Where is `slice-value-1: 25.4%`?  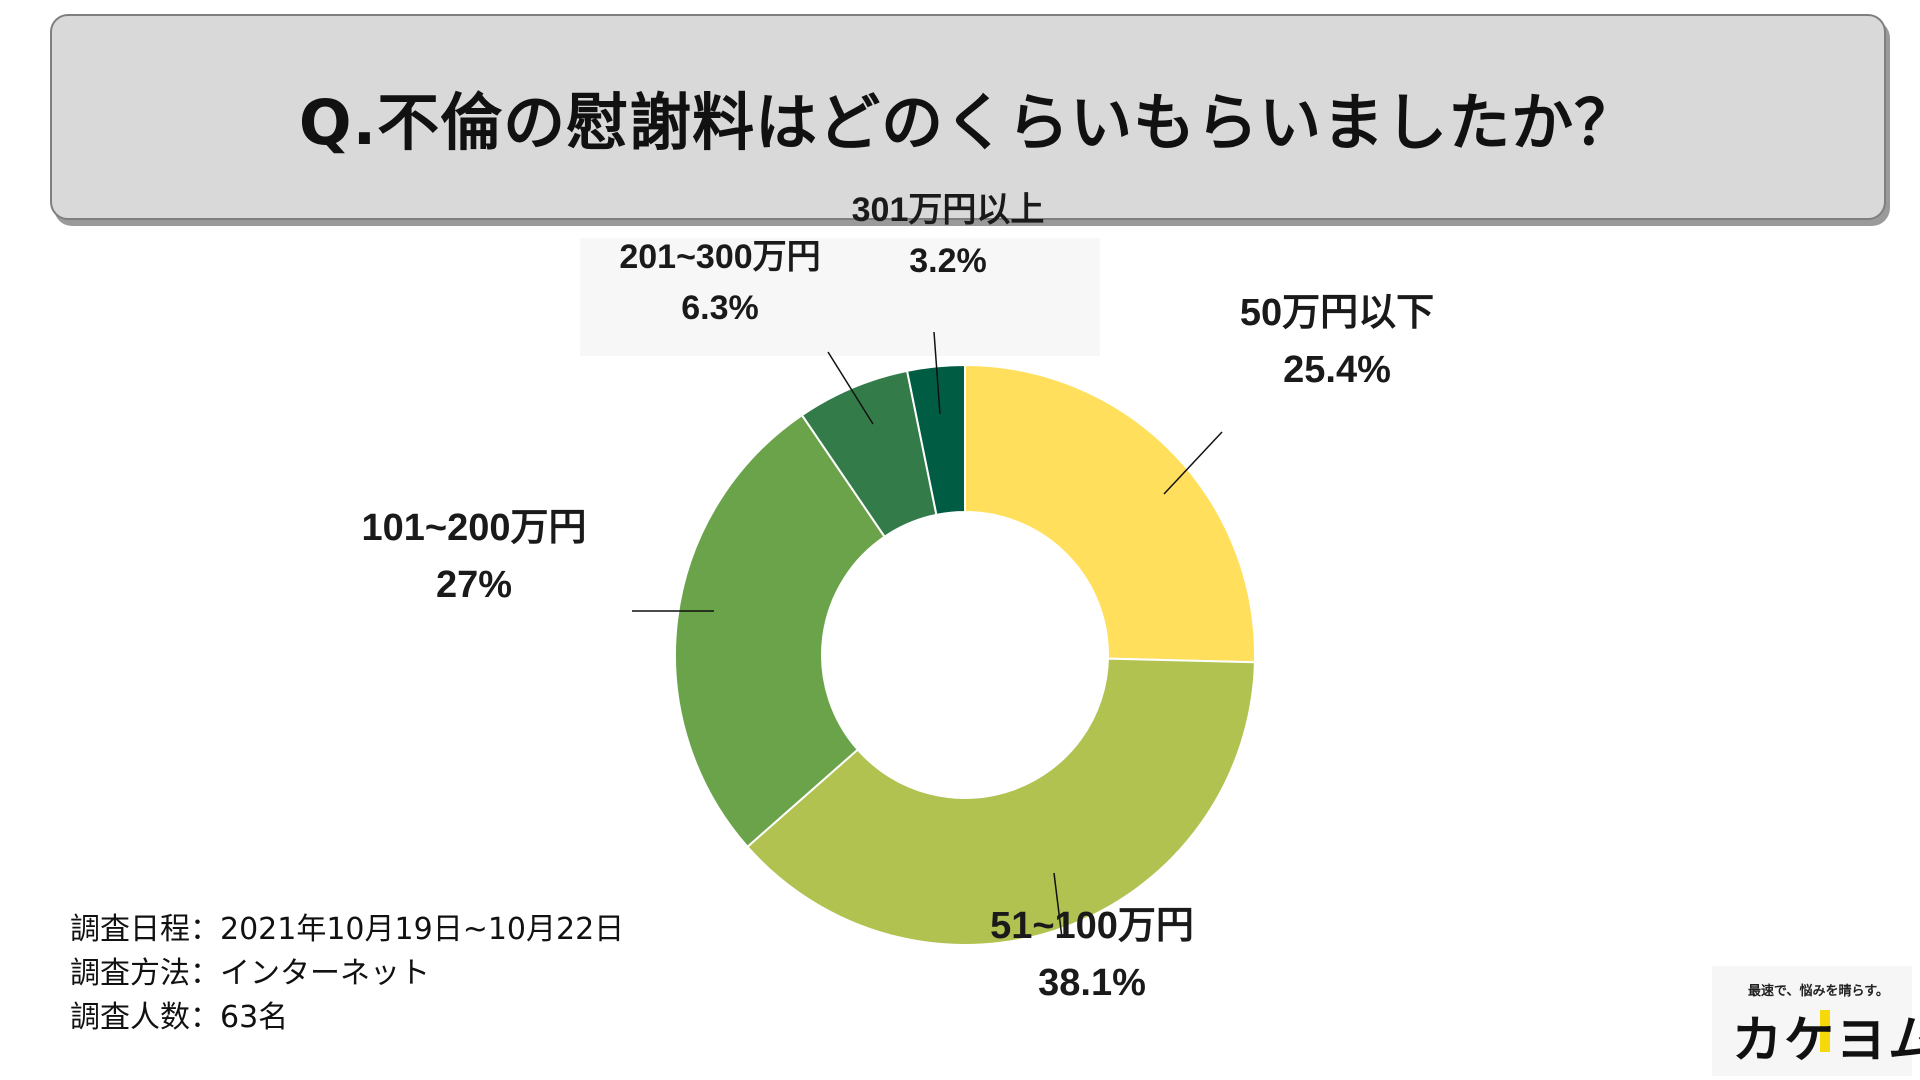
slice-value-1: 25.4% is located at coordinates (1337, 370).